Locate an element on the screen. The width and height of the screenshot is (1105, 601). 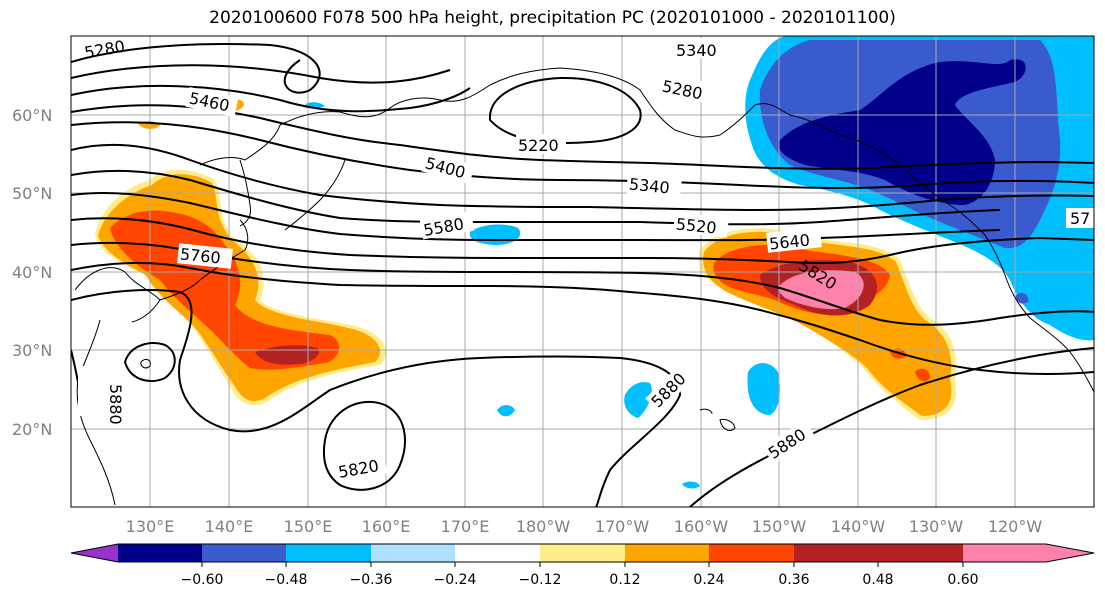
lon-label: 140°E is located at coordinates (229, 526).